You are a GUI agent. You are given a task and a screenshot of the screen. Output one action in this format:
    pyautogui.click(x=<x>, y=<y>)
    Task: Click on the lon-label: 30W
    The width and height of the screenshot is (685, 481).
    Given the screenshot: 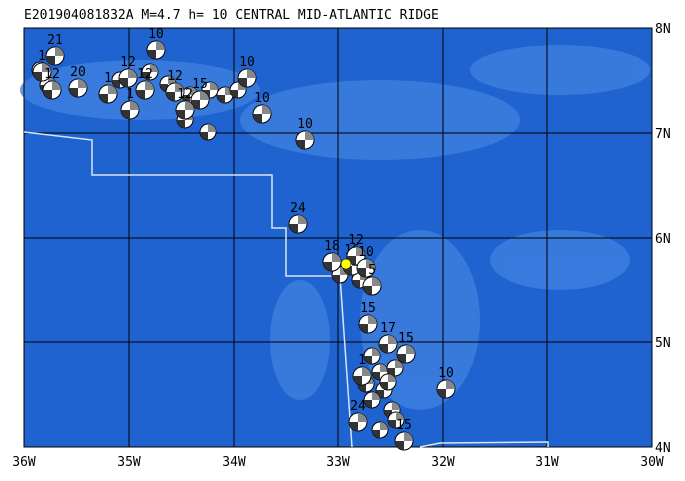 What is the action you would take?
    pyautogui.click(x=652, y=462)
    